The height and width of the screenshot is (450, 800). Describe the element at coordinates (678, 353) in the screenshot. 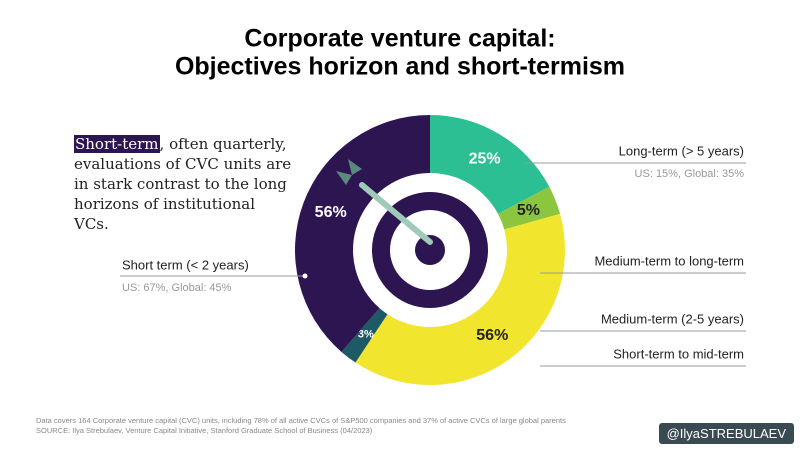

I see `category-label: Short-term to mid-term` at that location.